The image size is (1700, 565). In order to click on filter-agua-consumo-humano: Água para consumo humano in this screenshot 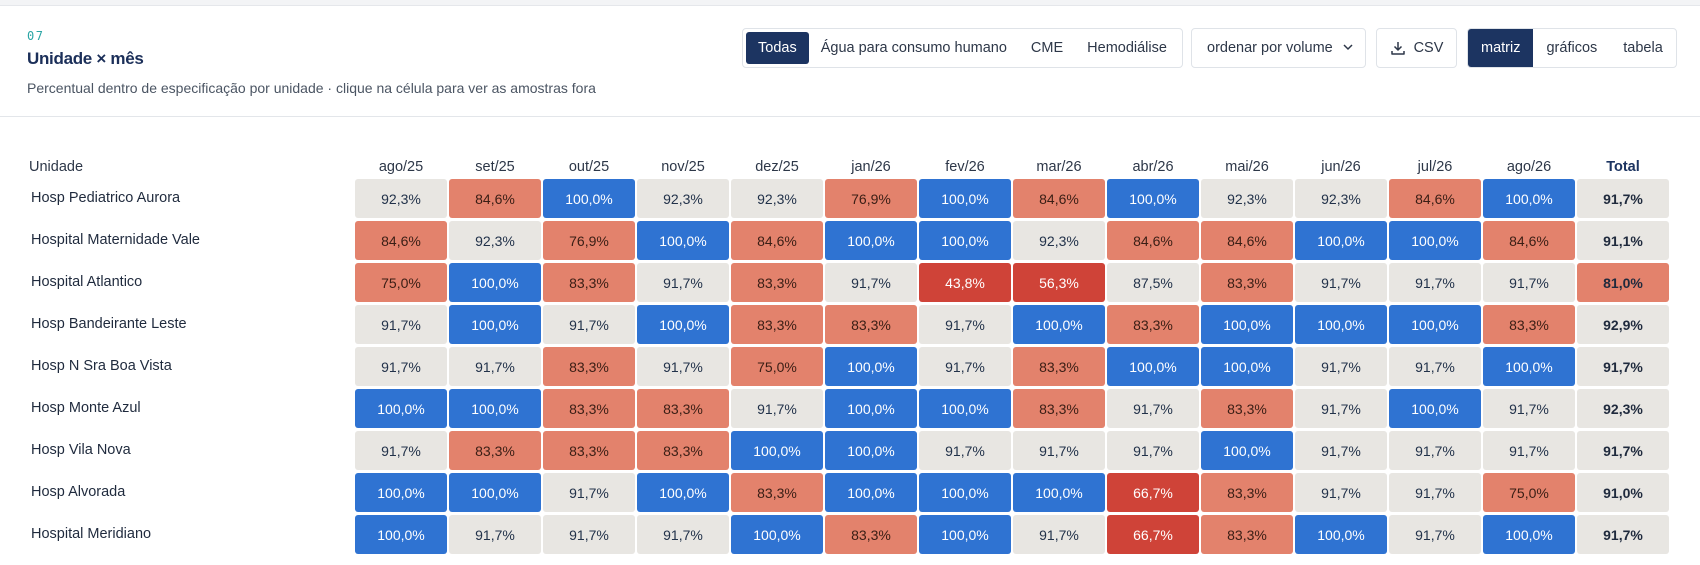, I will do `click(913, 48)`.